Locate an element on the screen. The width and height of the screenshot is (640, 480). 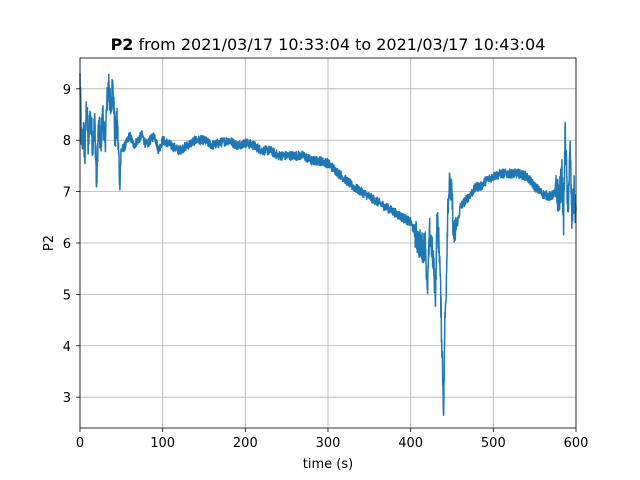
y-tick-label: 9 is located at coordinates (67, 90).